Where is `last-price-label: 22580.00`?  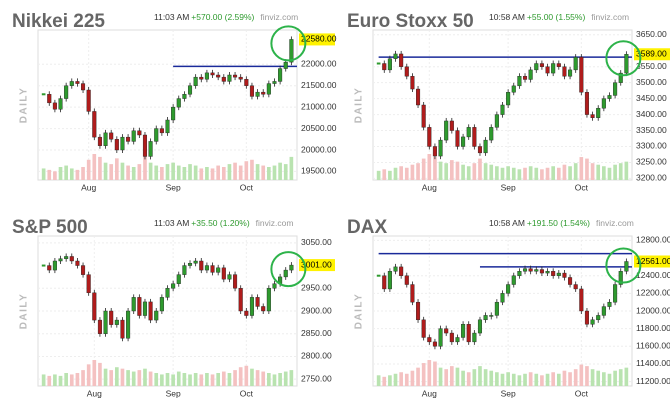 last-price-label: 22580.00 is located at coordinates (319, 39).